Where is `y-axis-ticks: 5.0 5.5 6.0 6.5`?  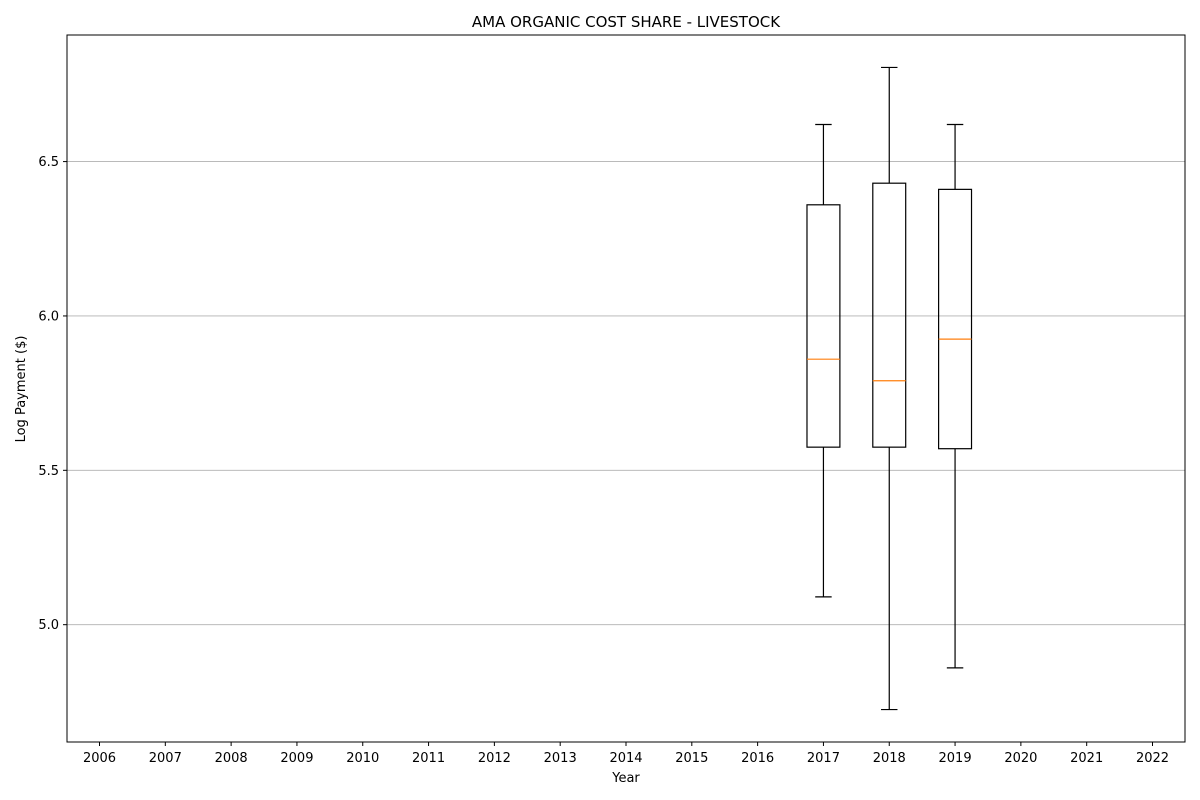
y-axis-ticks: 5.0 5.5 6.0 6.5 is located at coordinates (52, 394).